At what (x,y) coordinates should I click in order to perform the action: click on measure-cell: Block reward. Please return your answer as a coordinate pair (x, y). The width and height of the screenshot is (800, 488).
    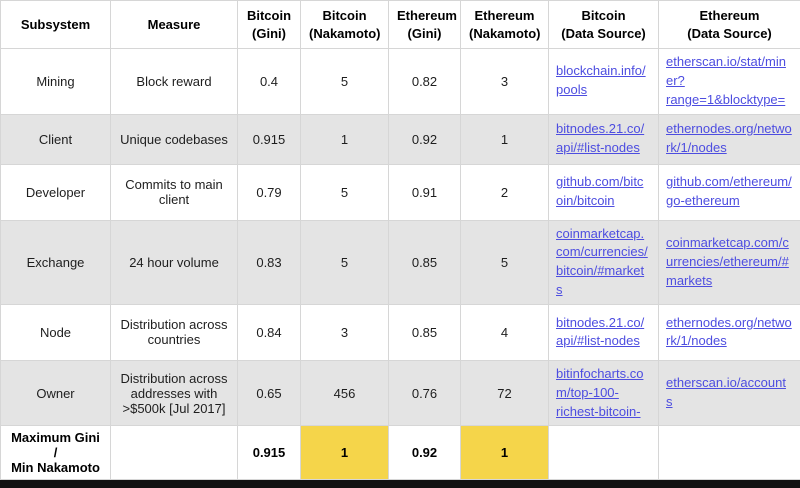
    Looking at the image, I should click on (174, 82).